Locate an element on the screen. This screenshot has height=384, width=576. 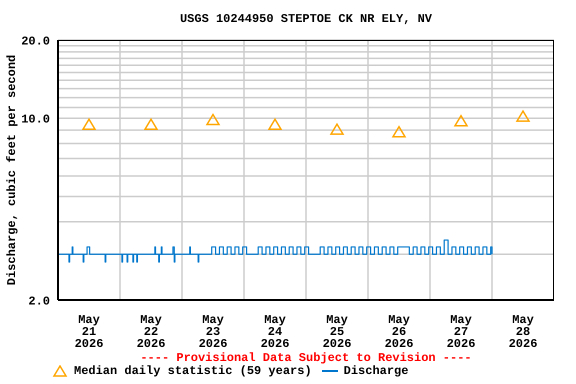
y-axis-title: Discharge, cubic feet per second is located at coordinates (12, 171).